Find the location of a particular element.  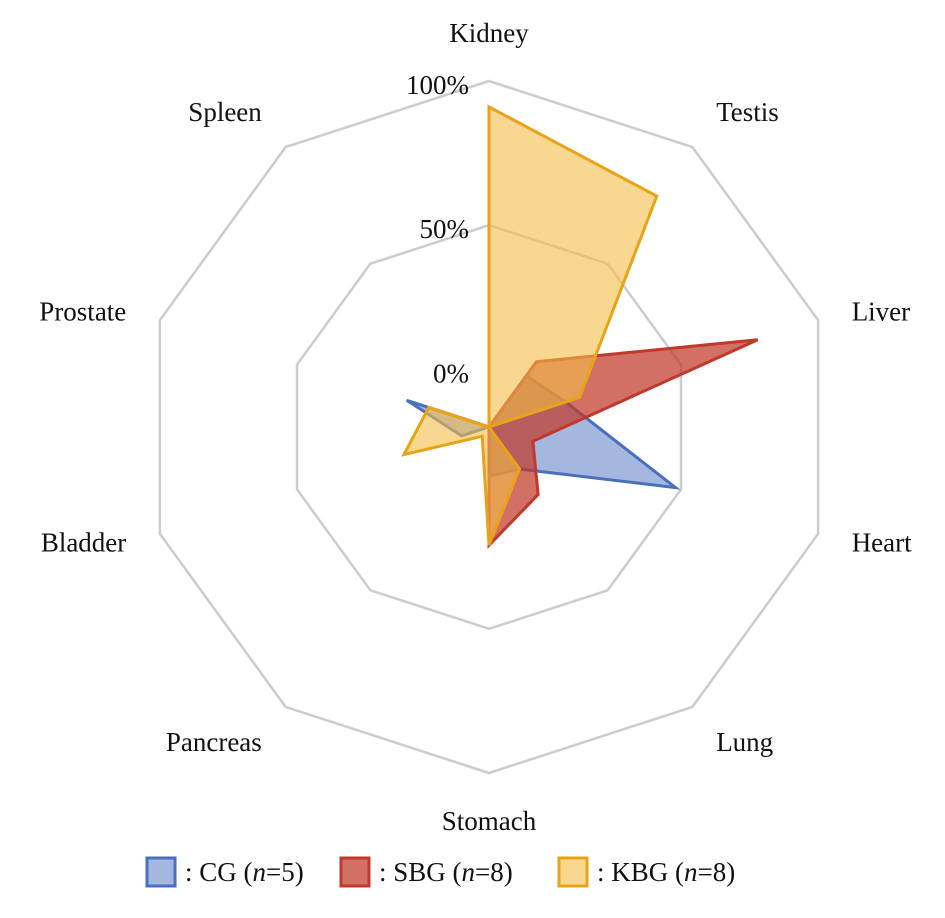

tick-label-layer: 100% 50% 0% is located at coordinates (437, 229).